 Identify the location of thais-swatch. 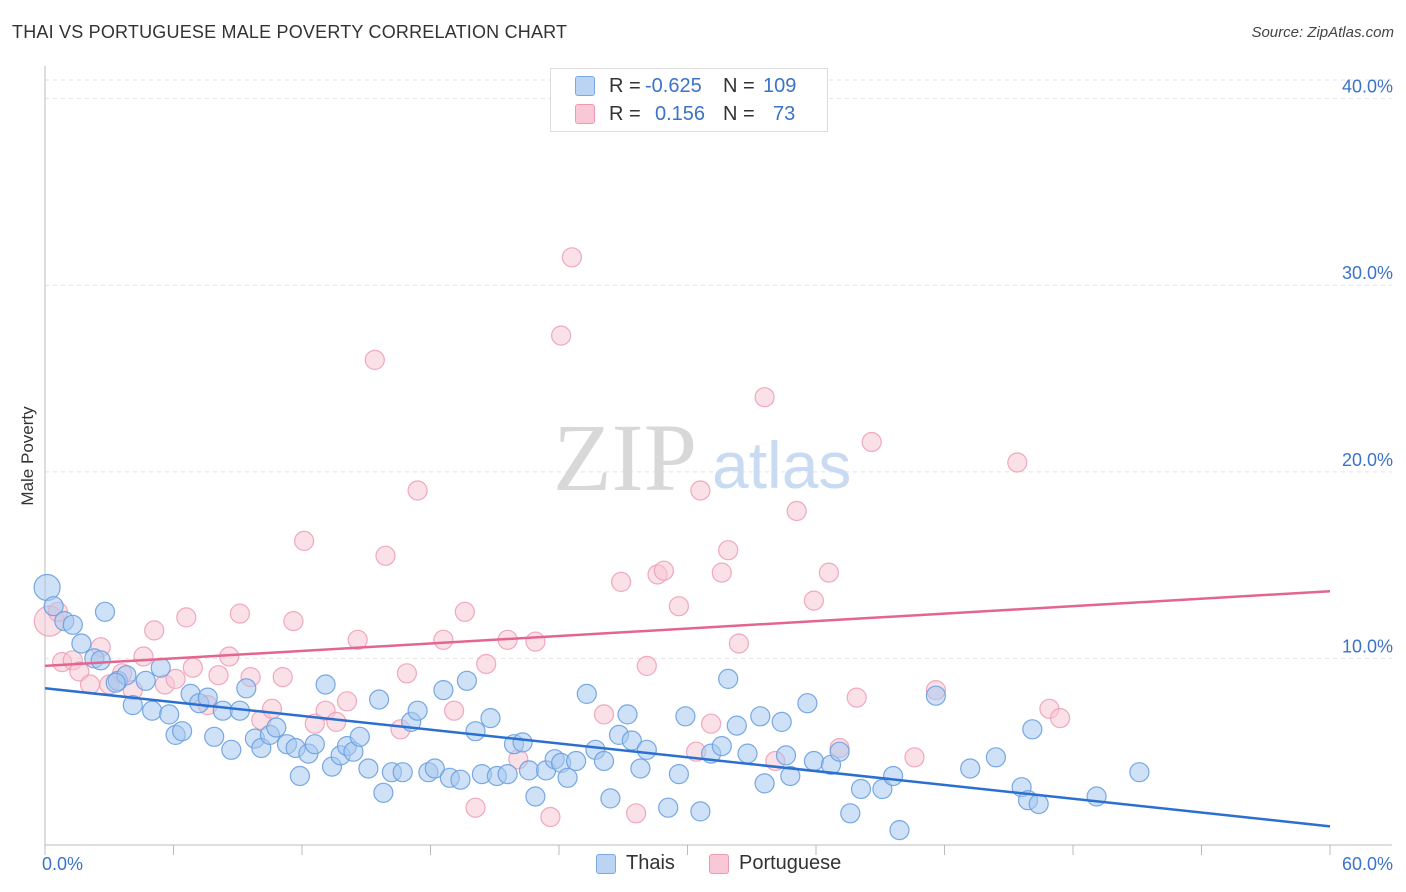
(606, 863).